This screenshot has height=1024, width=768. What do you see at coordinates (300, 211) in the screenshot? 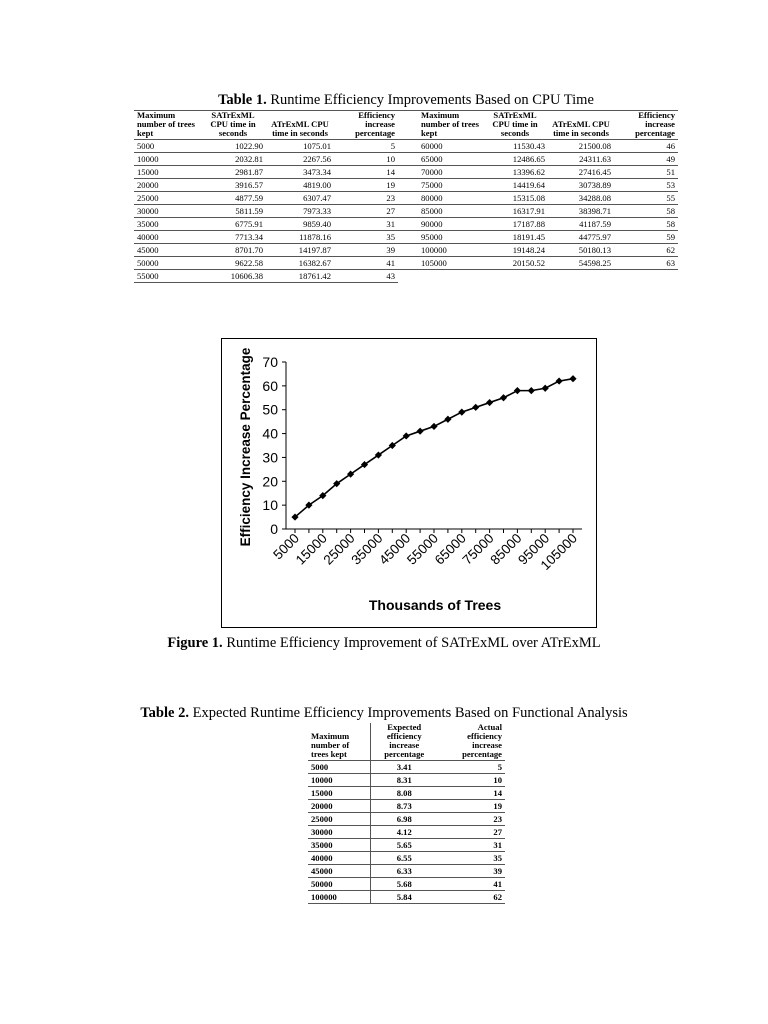
I see `table1-cell: 7973.33` at bounding box center [300, 211].